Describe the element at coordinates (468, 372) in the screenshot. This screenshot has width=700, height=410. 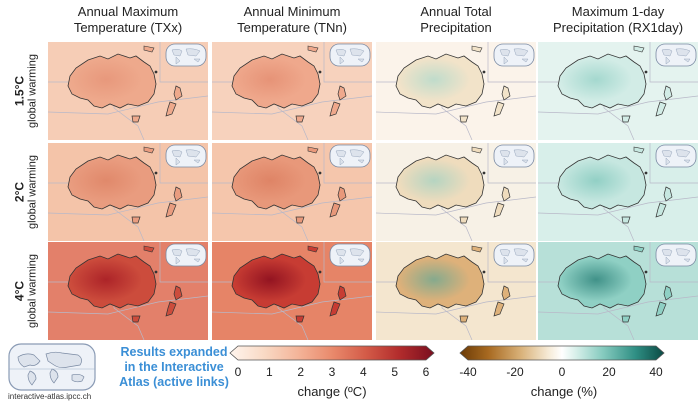
I see `precipitation-tick-label: -40` at that location.